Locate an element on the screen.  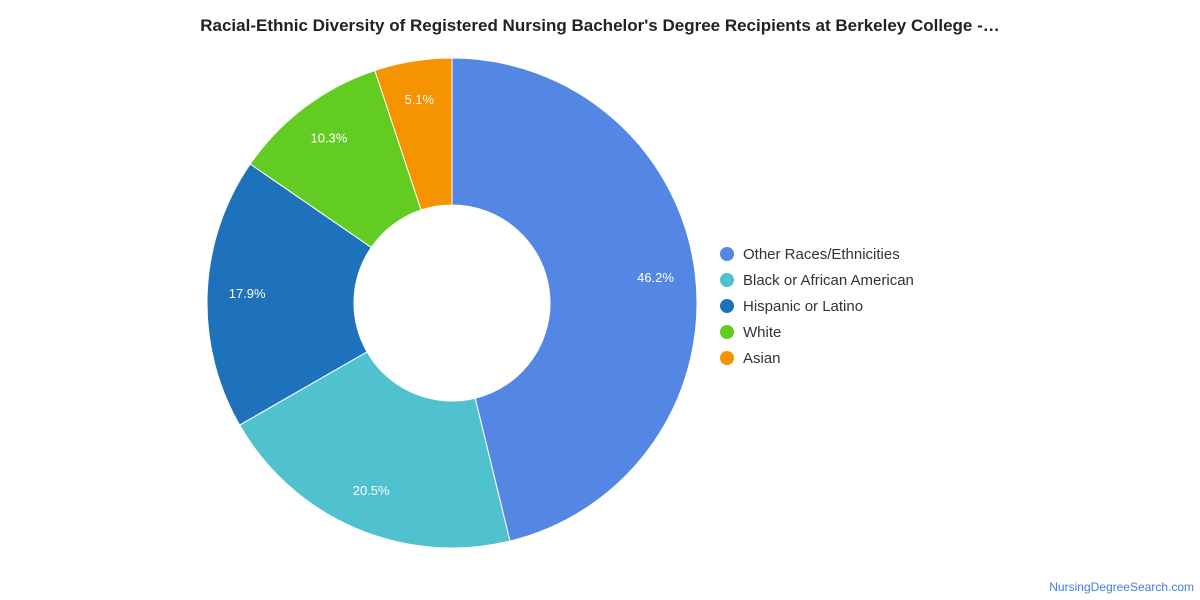
slice-data-label: 5.1% is located at coordinates (419, 99).